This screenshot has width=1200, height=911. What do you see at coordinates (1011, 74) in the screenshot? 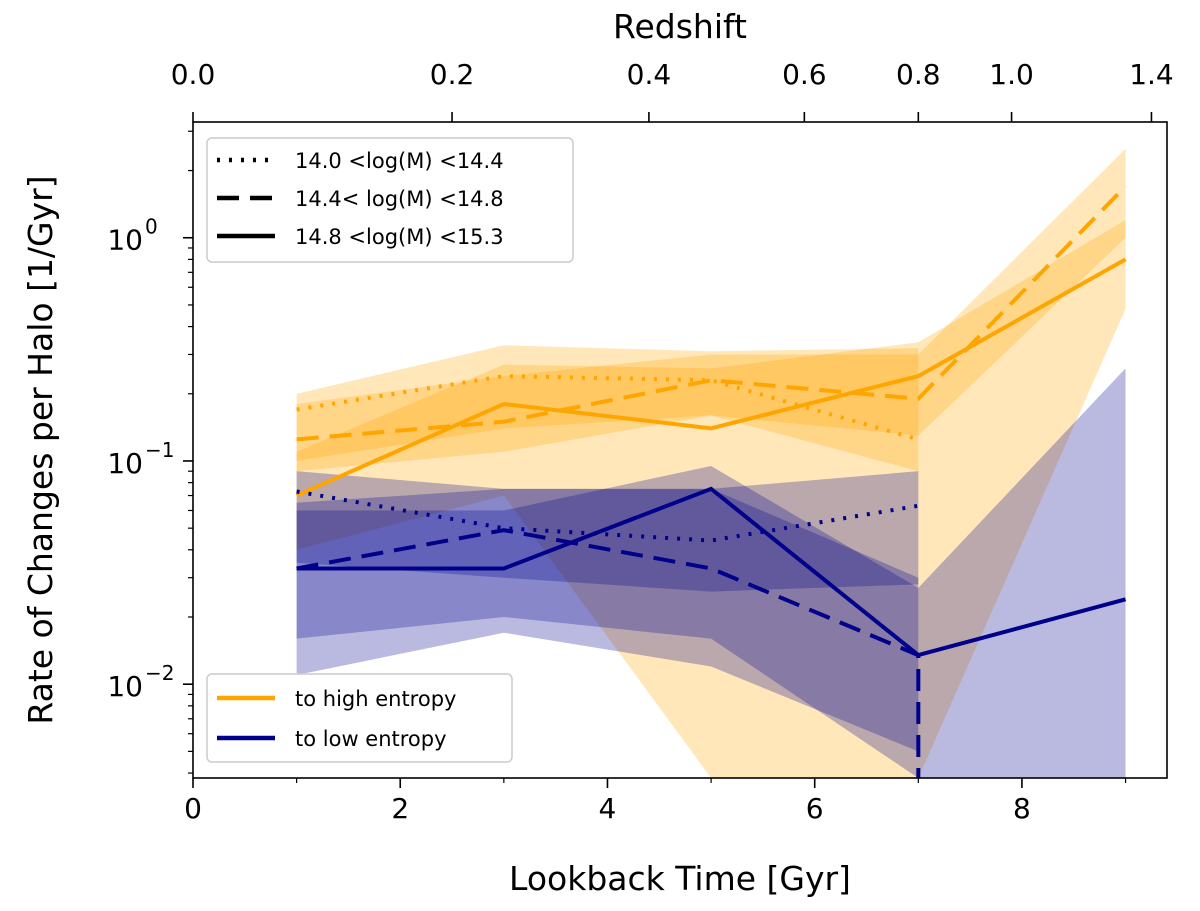
I see `top-tick-label: 1.0` at bounding box center [1011, 74].